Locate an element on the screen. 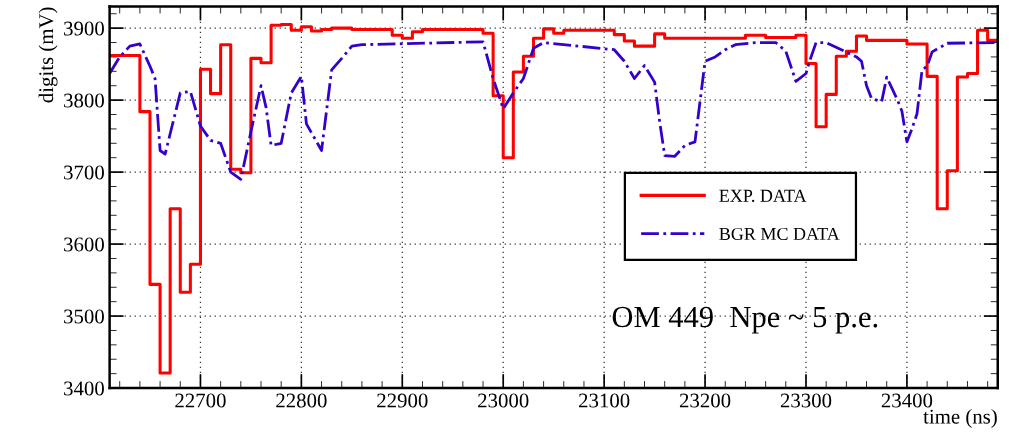  y-tick-label: 3500 is located at coordinates (84, 316).